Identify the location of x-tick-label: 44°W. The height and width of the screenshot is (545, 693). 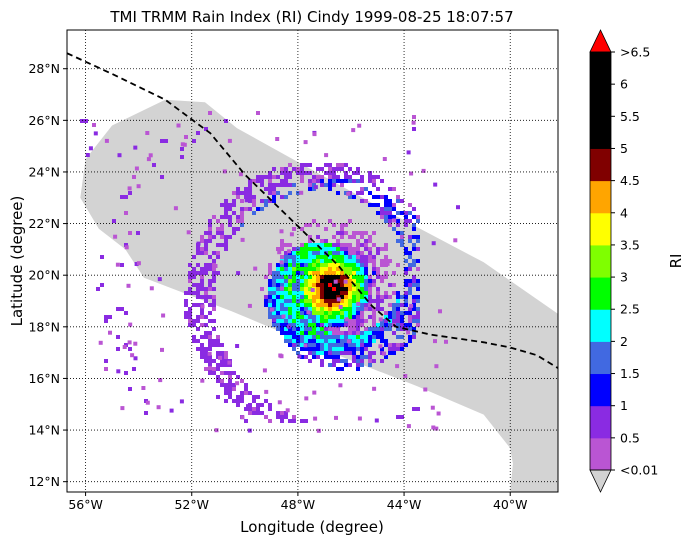
(404, 504).